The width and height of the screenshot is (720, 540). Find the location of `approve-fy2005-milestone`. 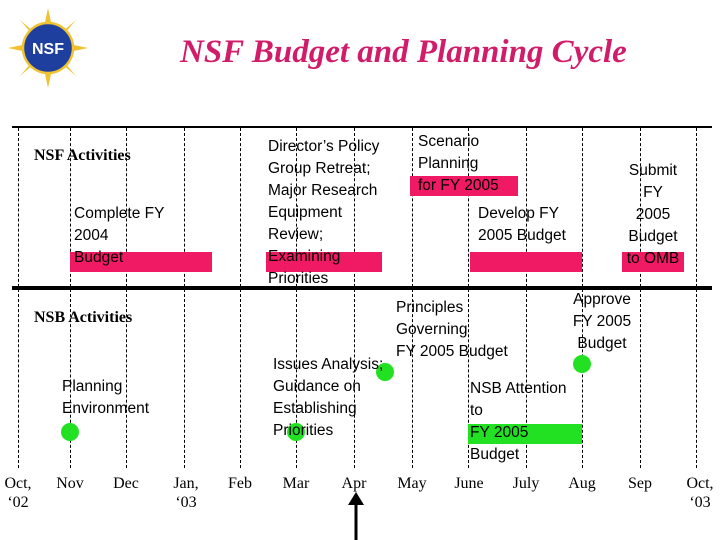

approve-fy2005-milestone is located at coordinates (582, 364).